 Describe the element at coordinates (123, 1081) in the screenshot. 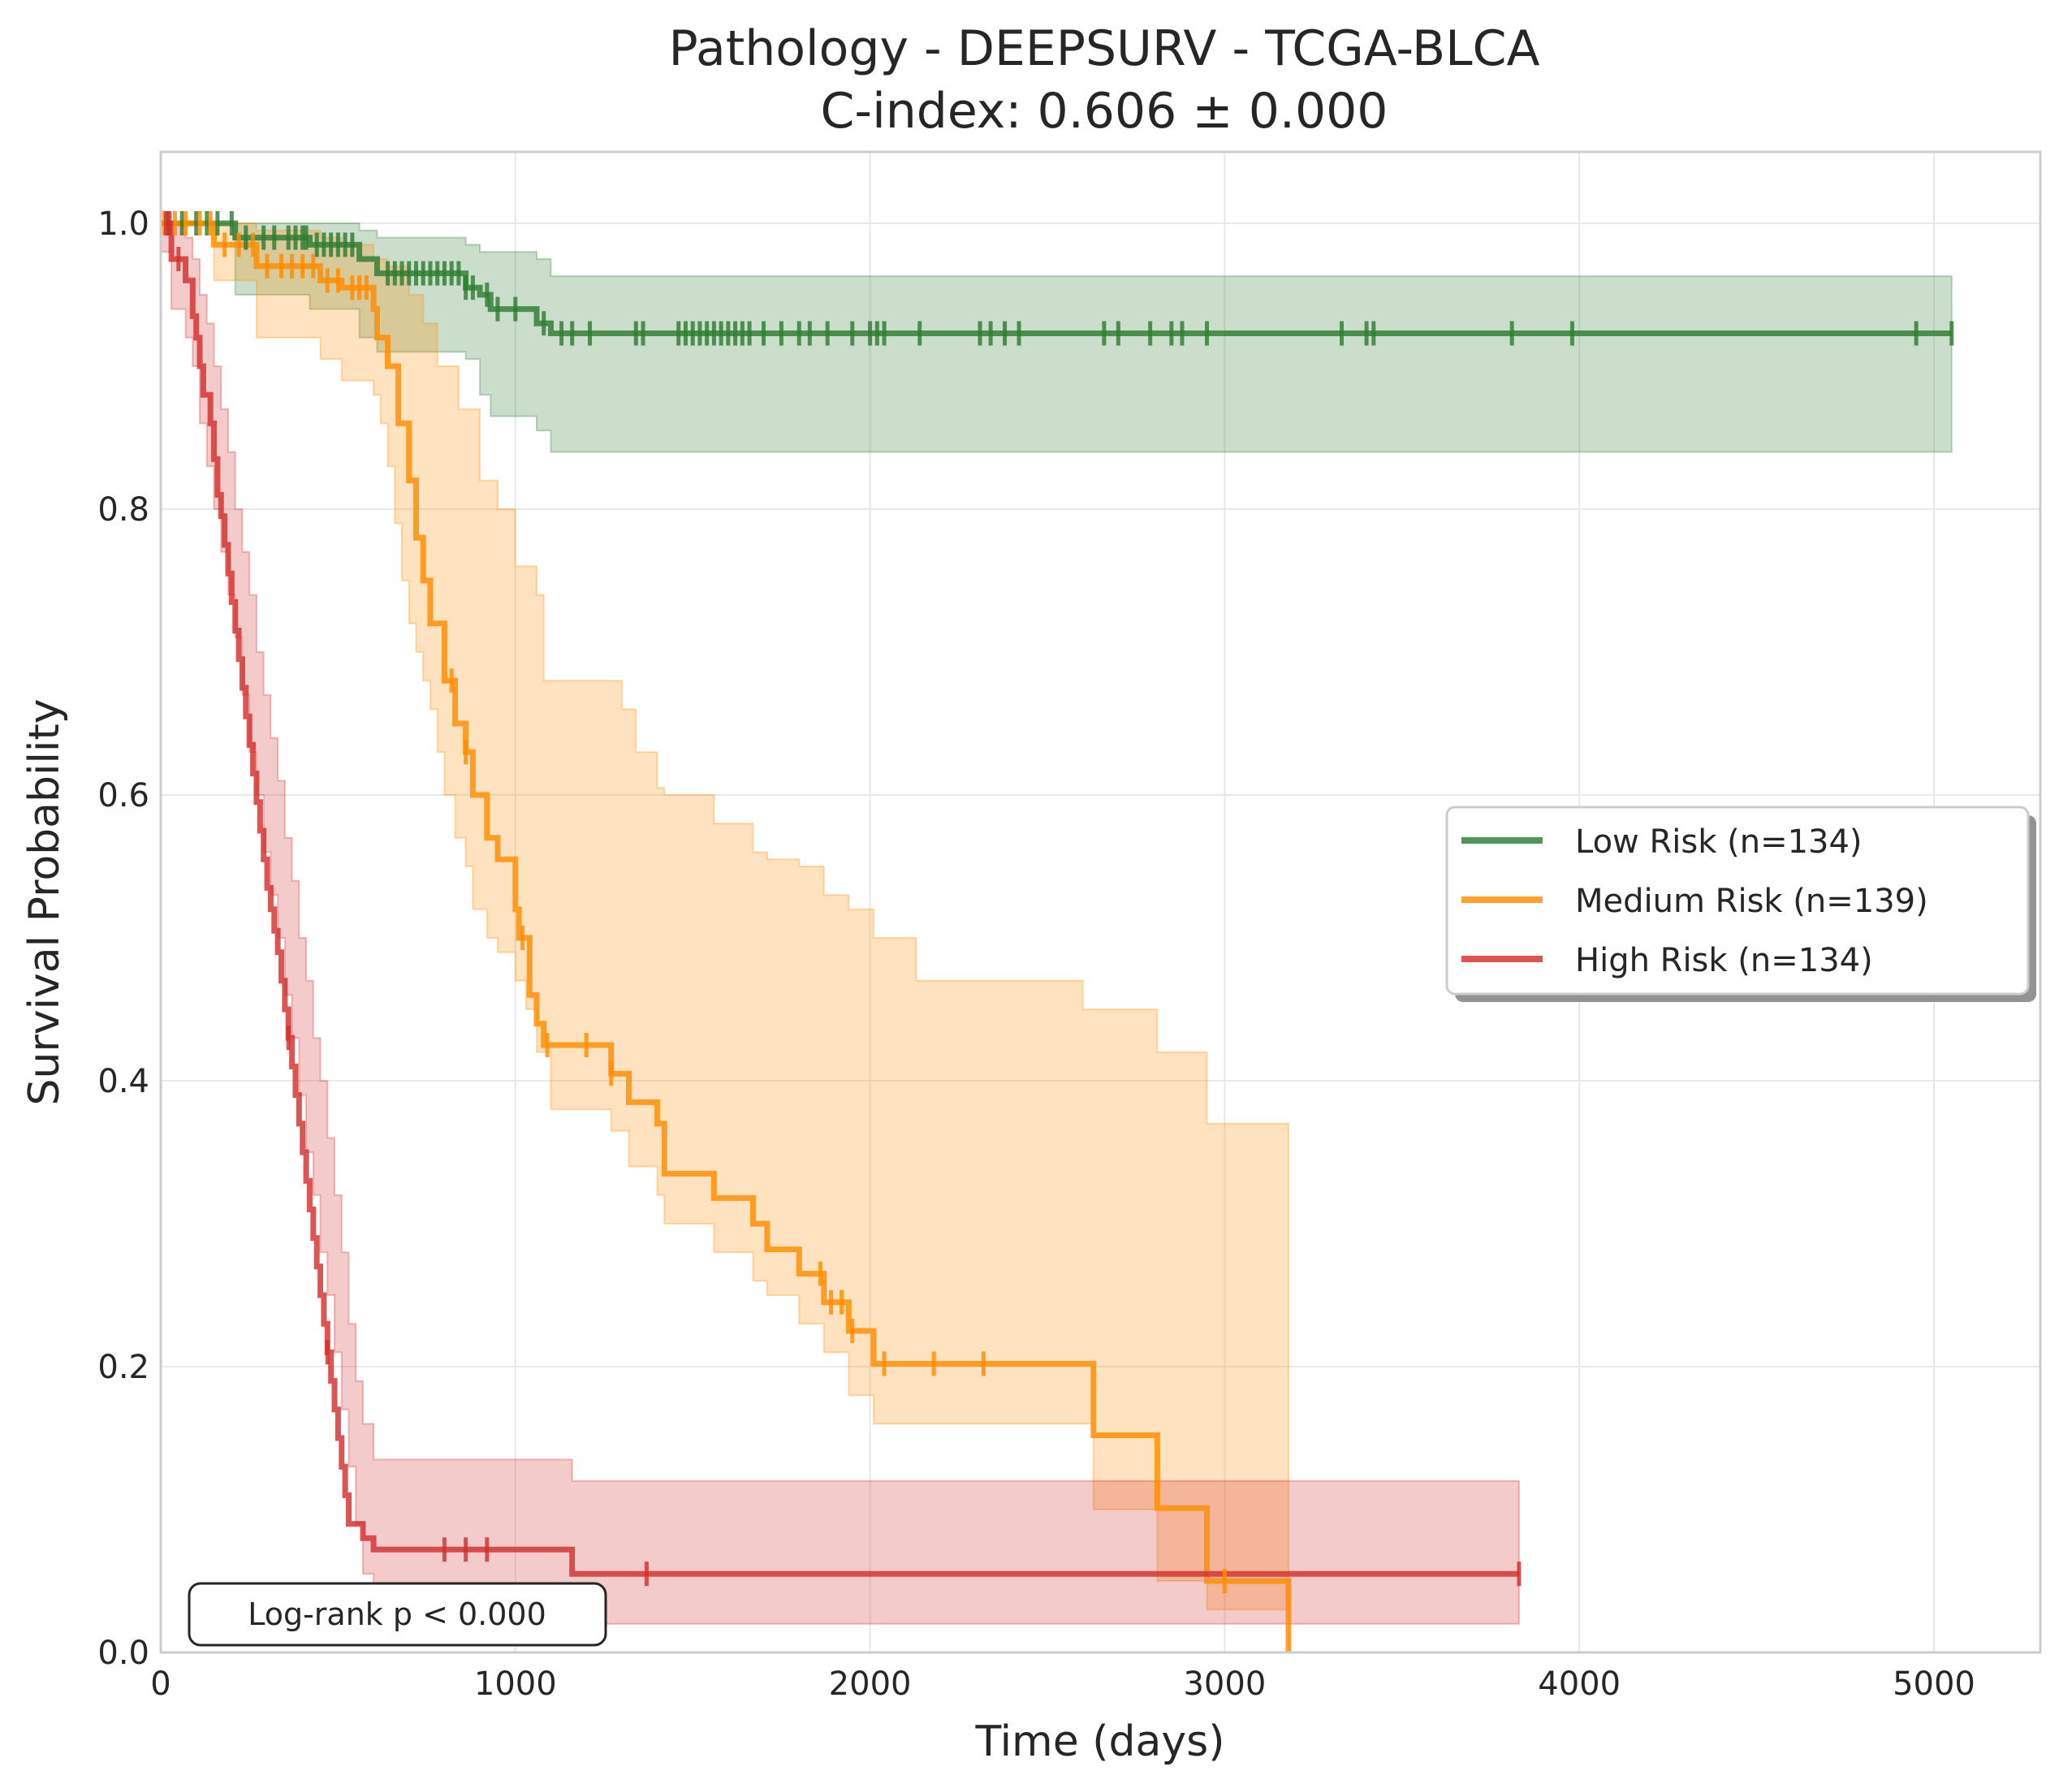

I see `y-tick-label: 0.4` at that location.